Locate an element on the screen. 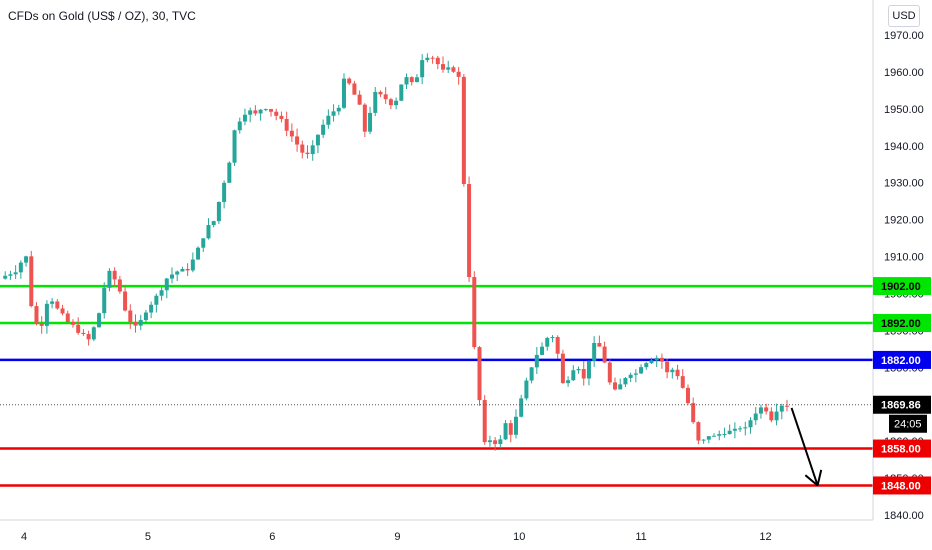  svg-text: 24:05 is located at coordinates (908, 425).